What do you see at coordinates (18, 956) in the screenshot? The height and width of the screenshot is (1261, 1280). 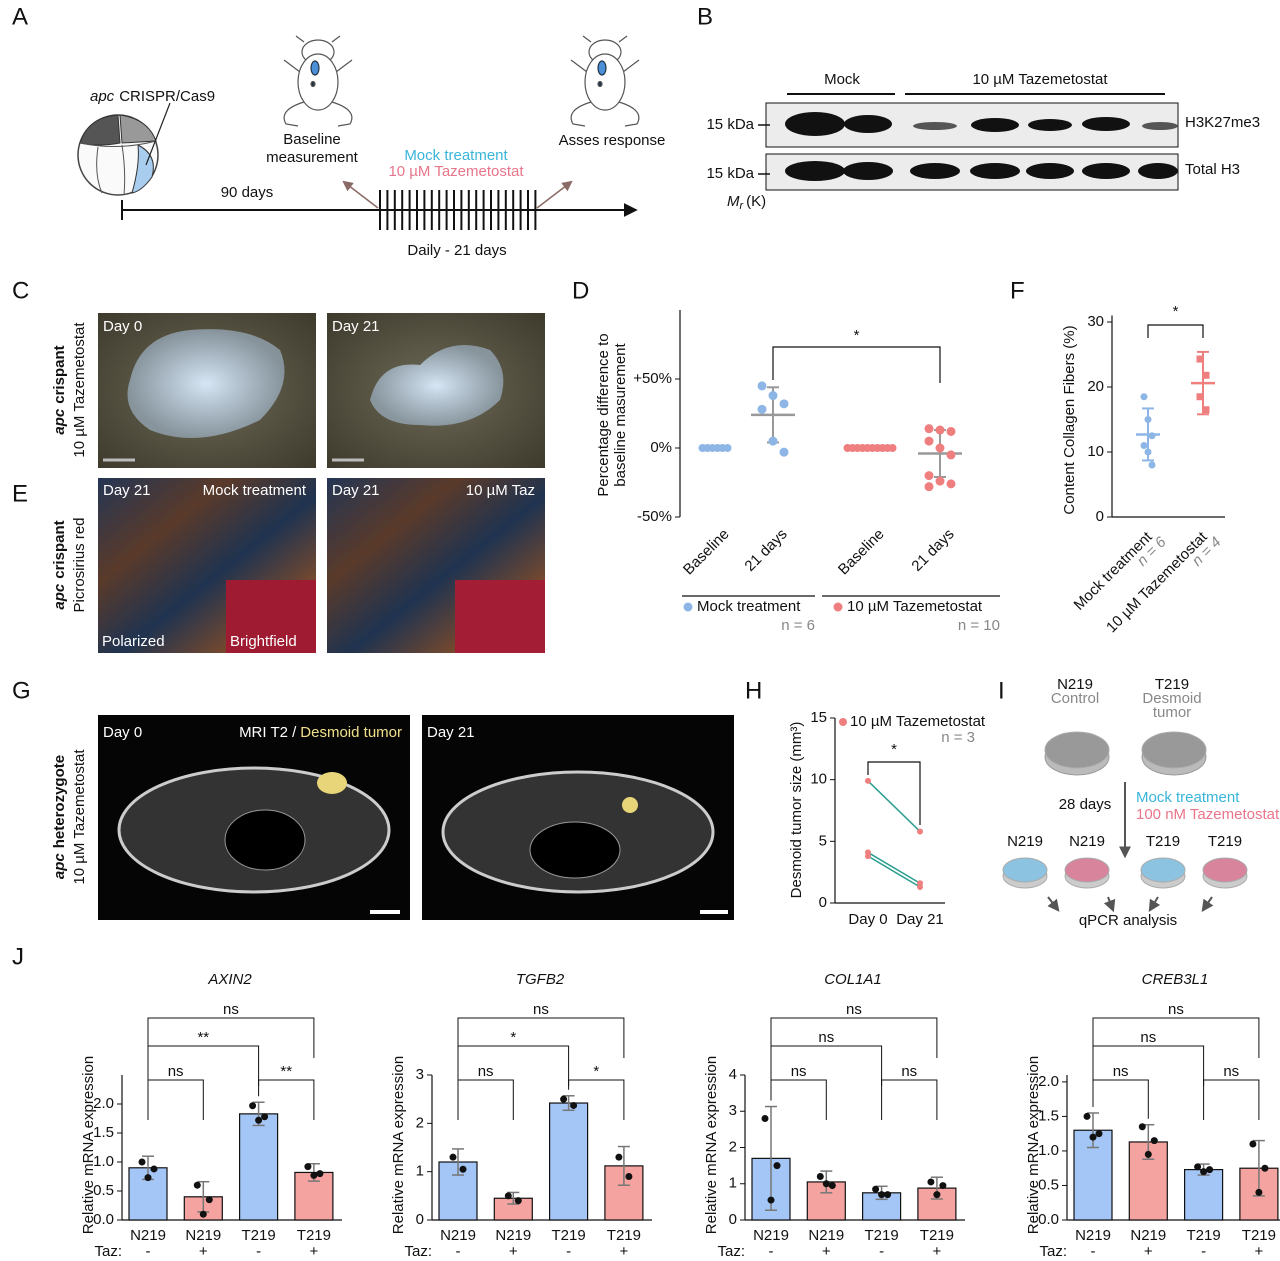 I see `panel-letter: J` at bounding box center [18, 956].